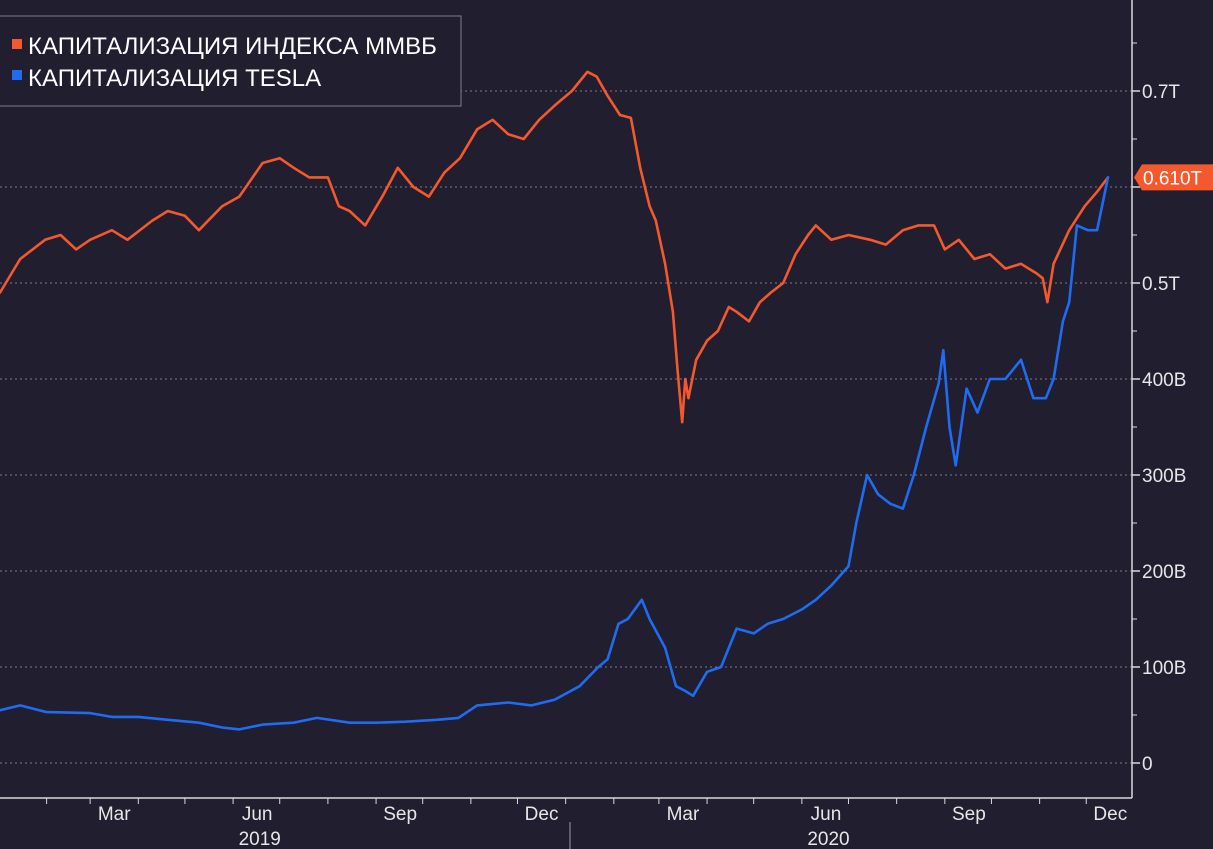 This screenshot has width=1213, height=849. Describe the element at coordinates (114, 814) in the screenshot. I see `x-tick-label-0: Mar` at that location.